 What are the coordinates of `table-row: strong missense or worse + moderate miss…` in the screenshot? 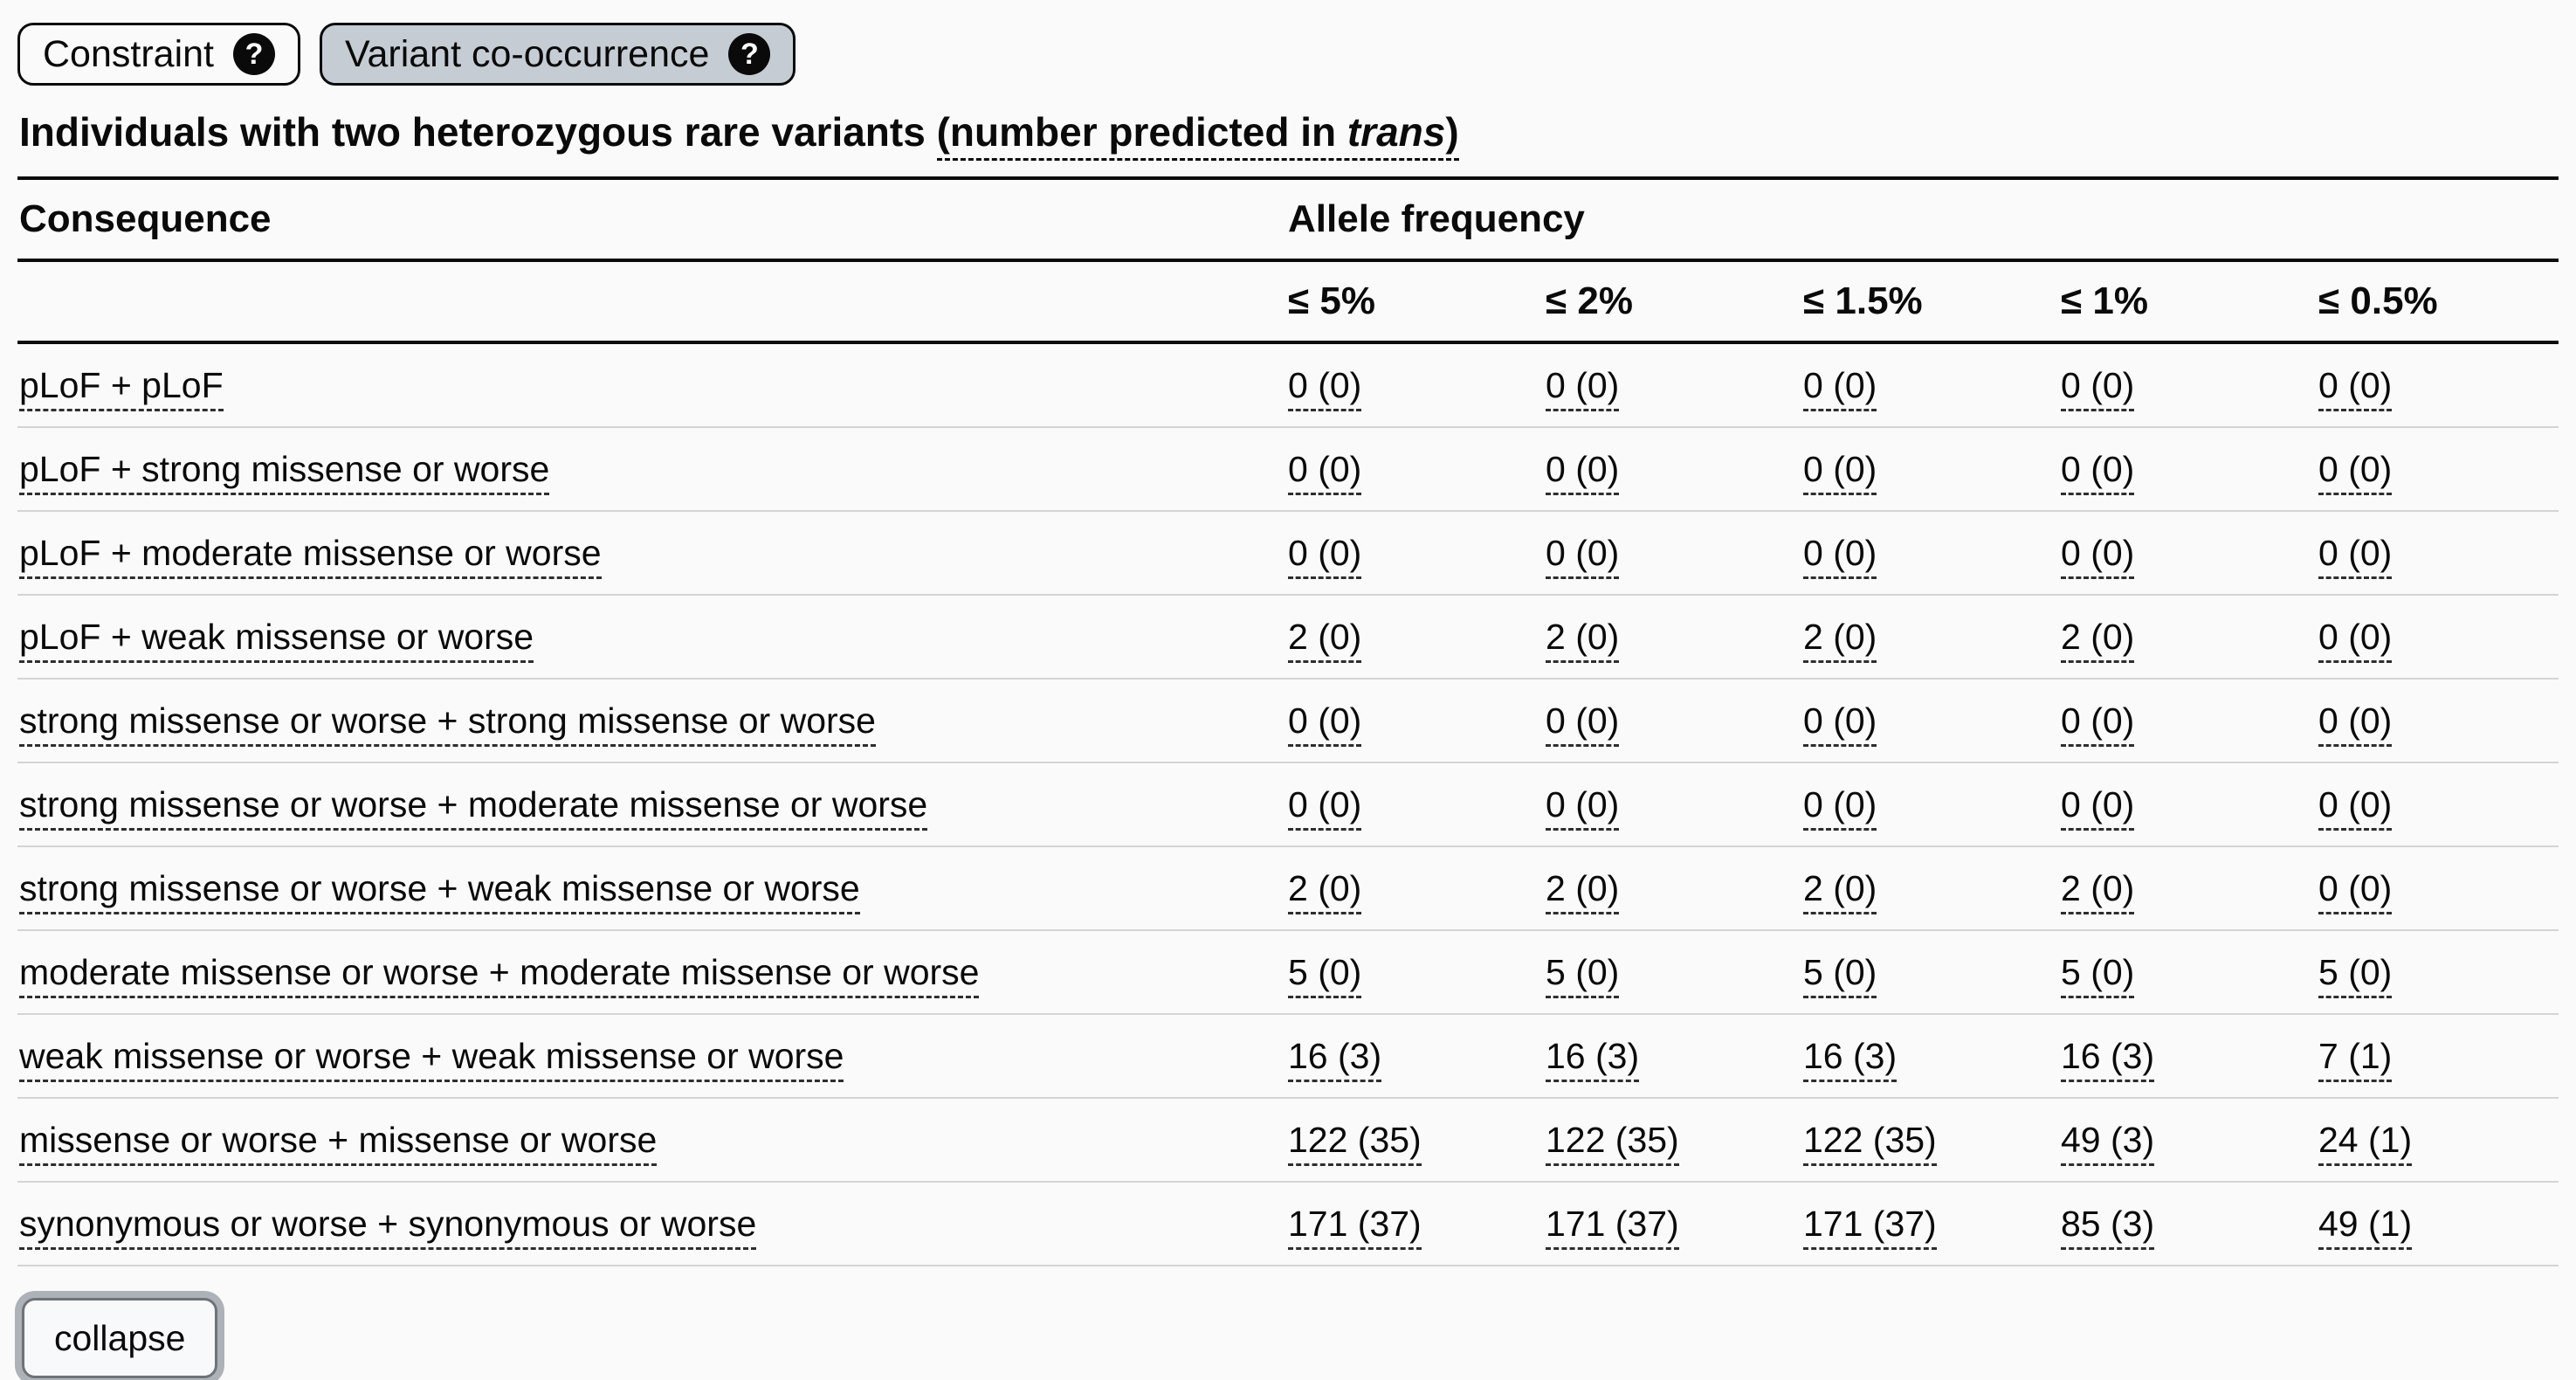 It's located at (1288, 804).